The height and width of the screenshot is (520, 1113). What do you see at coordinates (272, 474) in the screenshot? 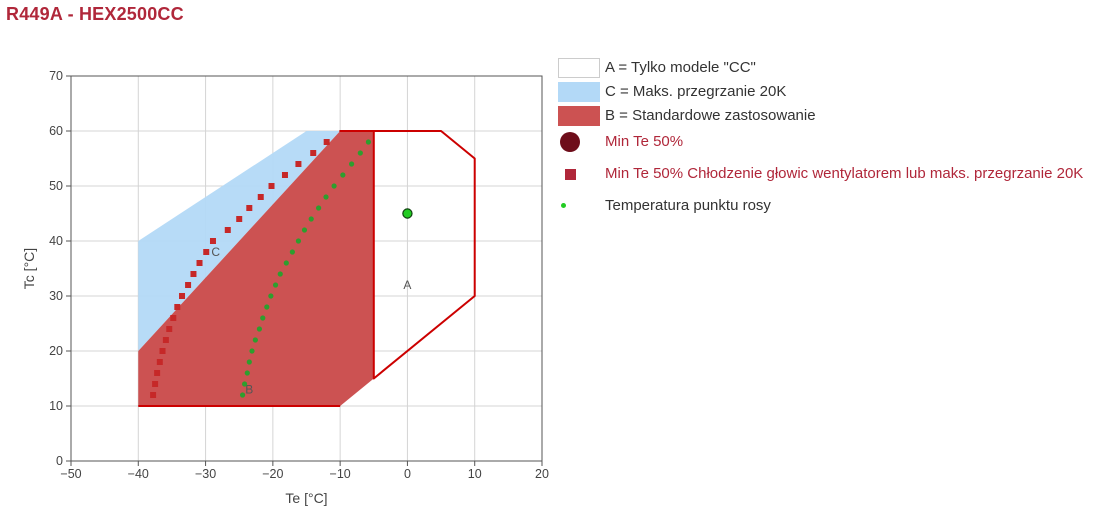
I see `x-tick-label: −20` at bounding box center [272, 474].